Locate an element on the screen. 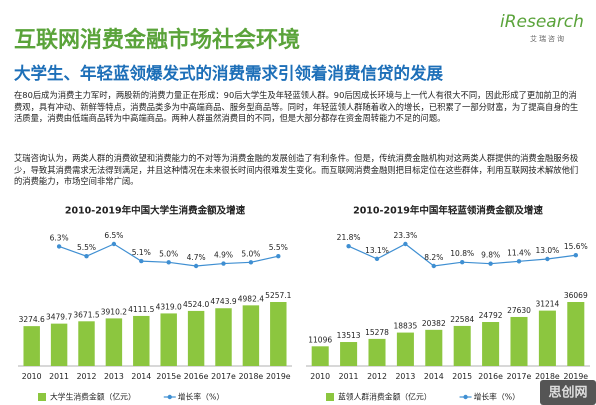 This screenshot has width=596, height=405. data-label: 4524.0 is located at coordinates (196, 304).